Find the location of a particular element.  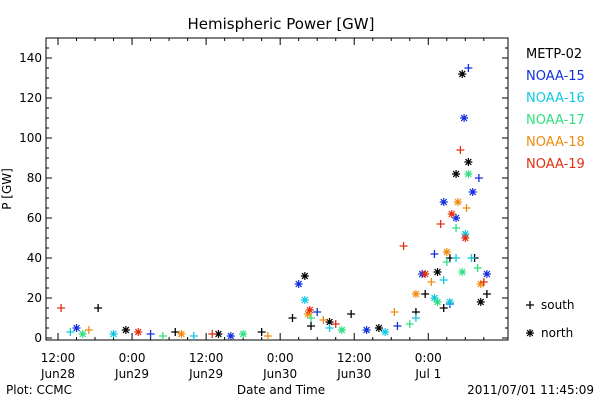

y-tick-label: 40 is located at coordinates (34, 258).